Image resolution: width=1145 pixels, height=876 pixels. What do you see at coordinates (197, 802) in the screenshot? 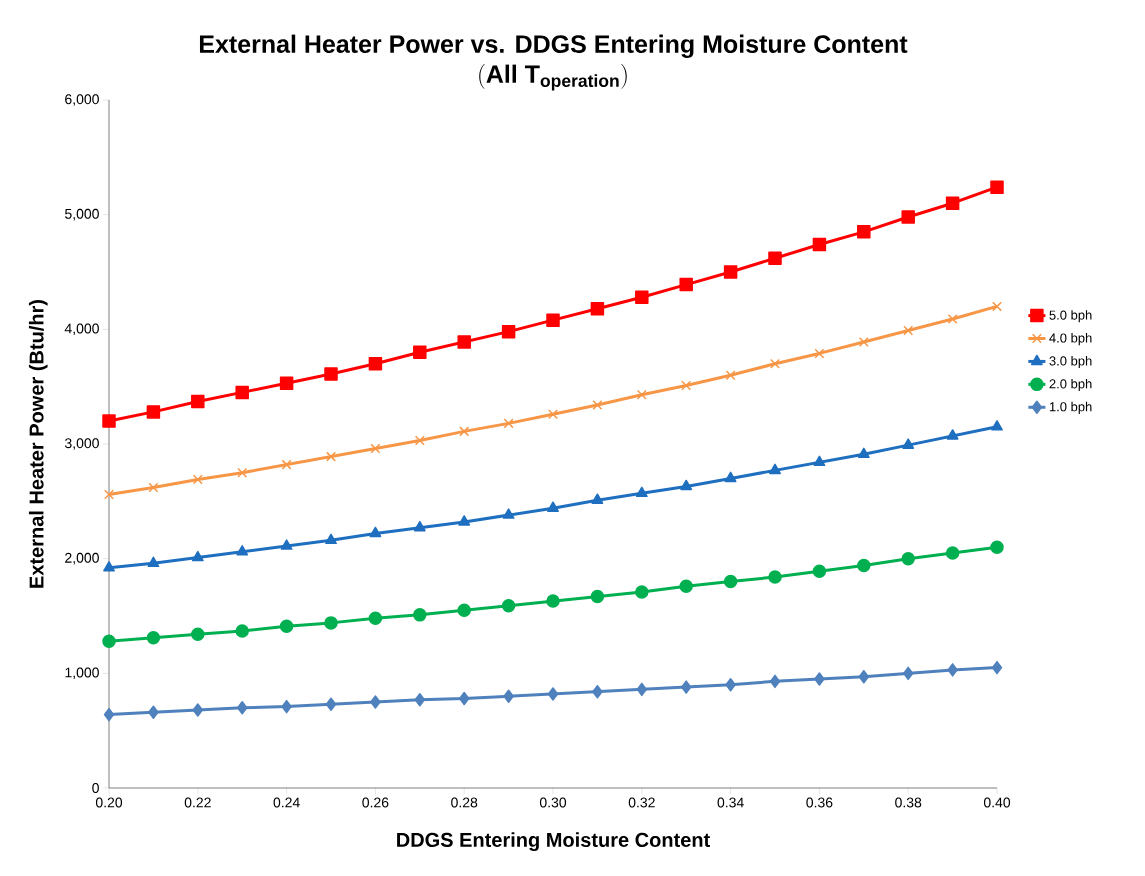
I see `x-tick-label: 0.22` at bounding box center [197, 802].